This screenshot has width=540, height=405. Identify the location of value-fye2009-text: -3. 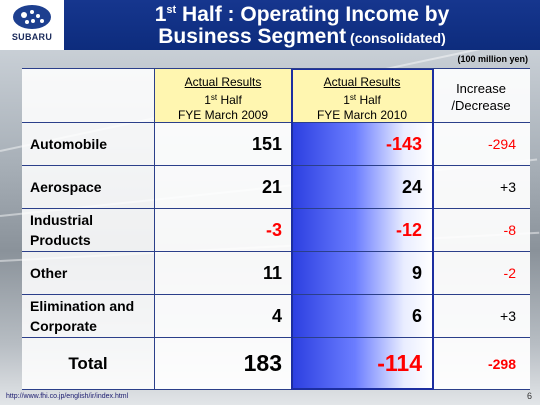
(273, 229).